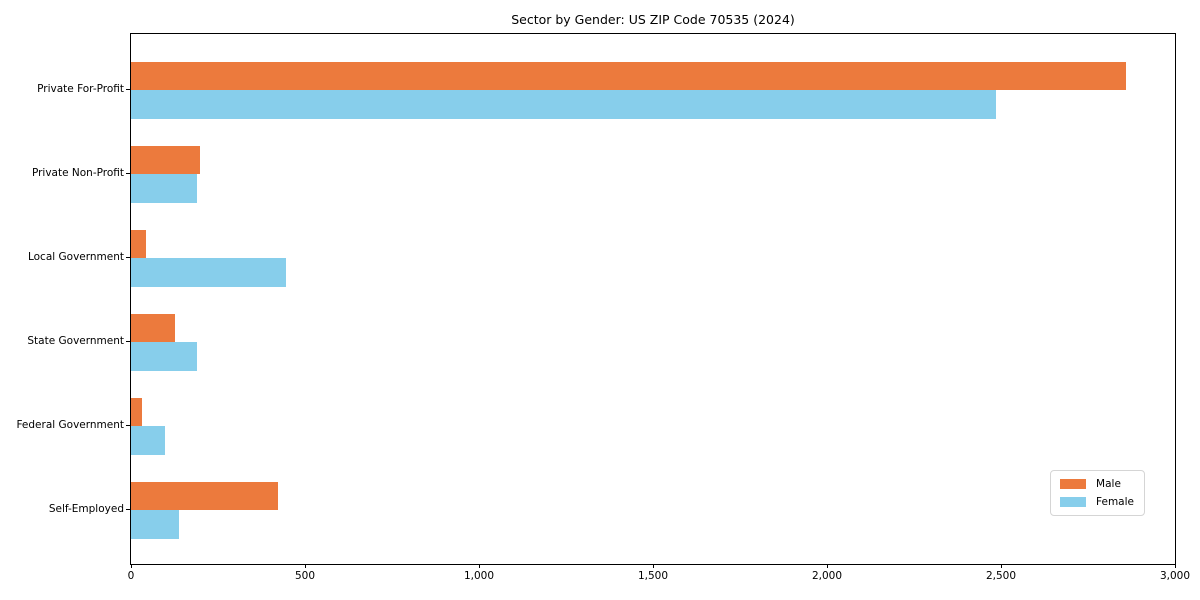  I want to click on x-tick-label-3000: 3,000, so click(1175, 576).